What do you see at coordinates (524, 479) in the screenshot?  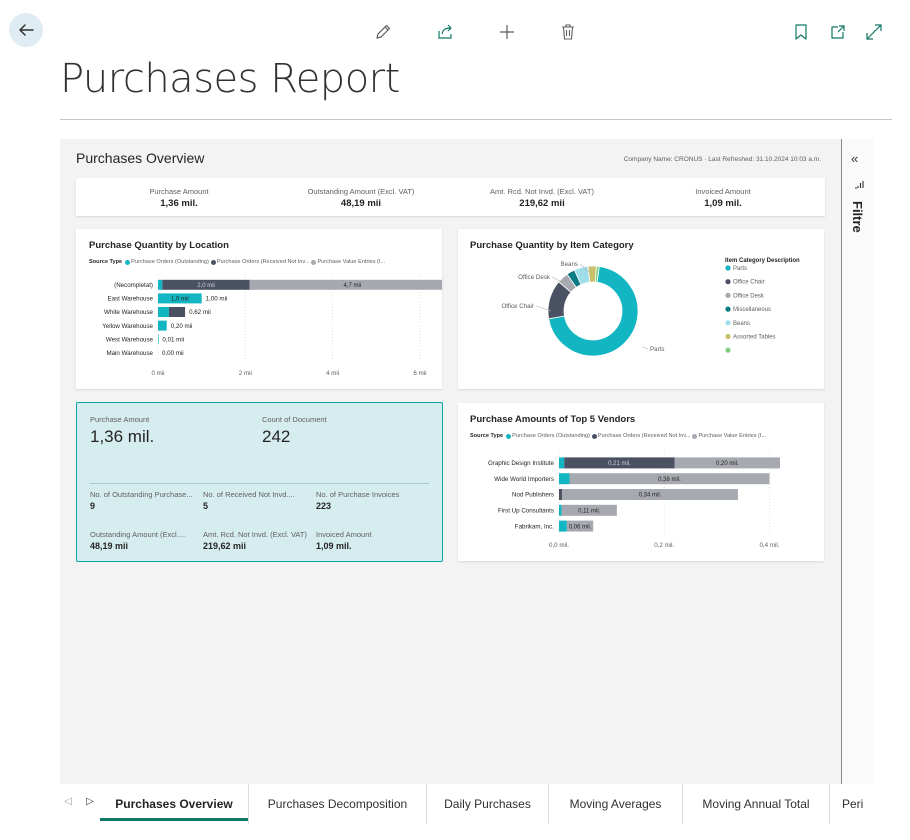 I see `category-label: Wide World Importers` at bounding box center [524, 479].